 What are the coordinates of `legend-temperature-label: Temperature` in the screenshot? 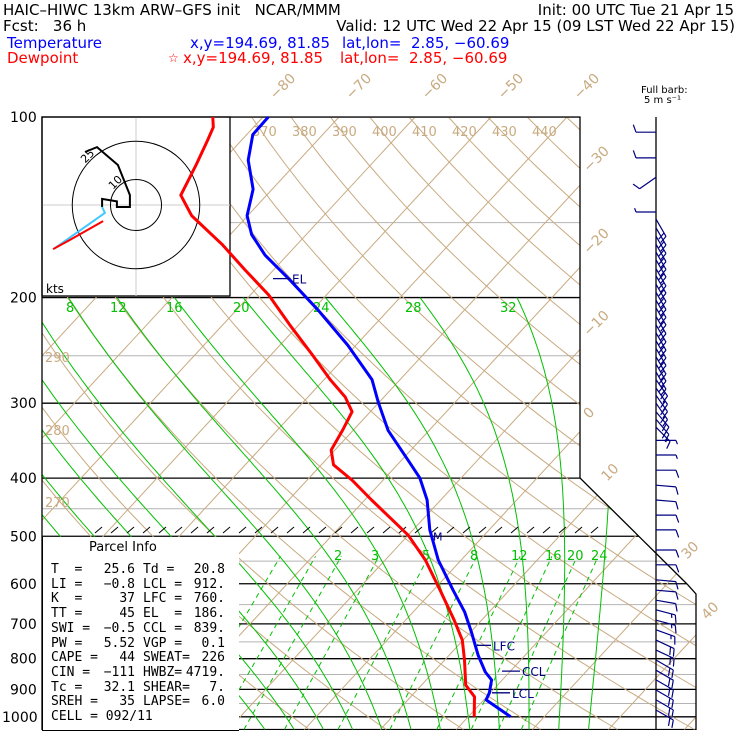 It's located at (55, 43).